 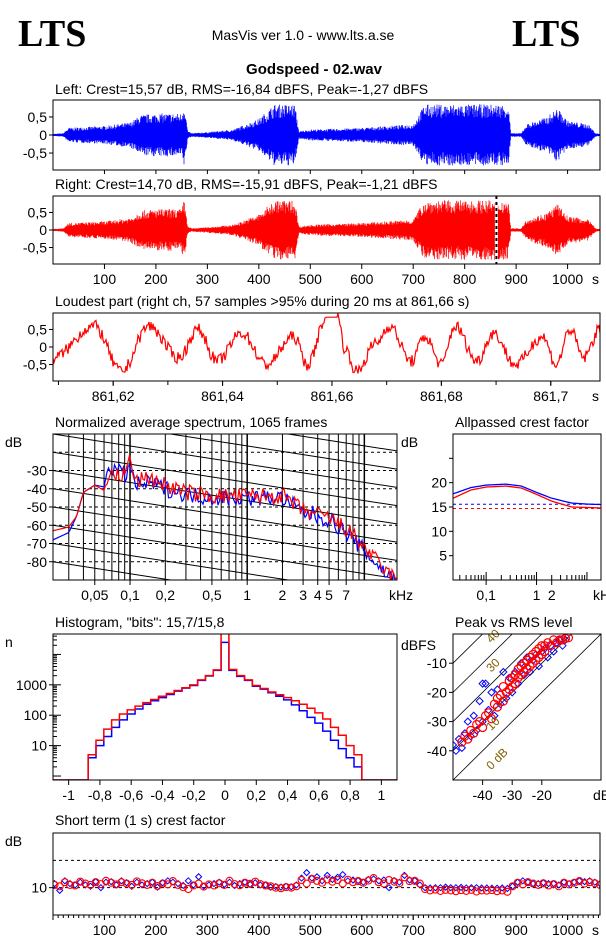 What do you see at coordinates (350, 795) in the screenshot?
I see `x-tick-label: 0,8` at bounding box center [350, 795].